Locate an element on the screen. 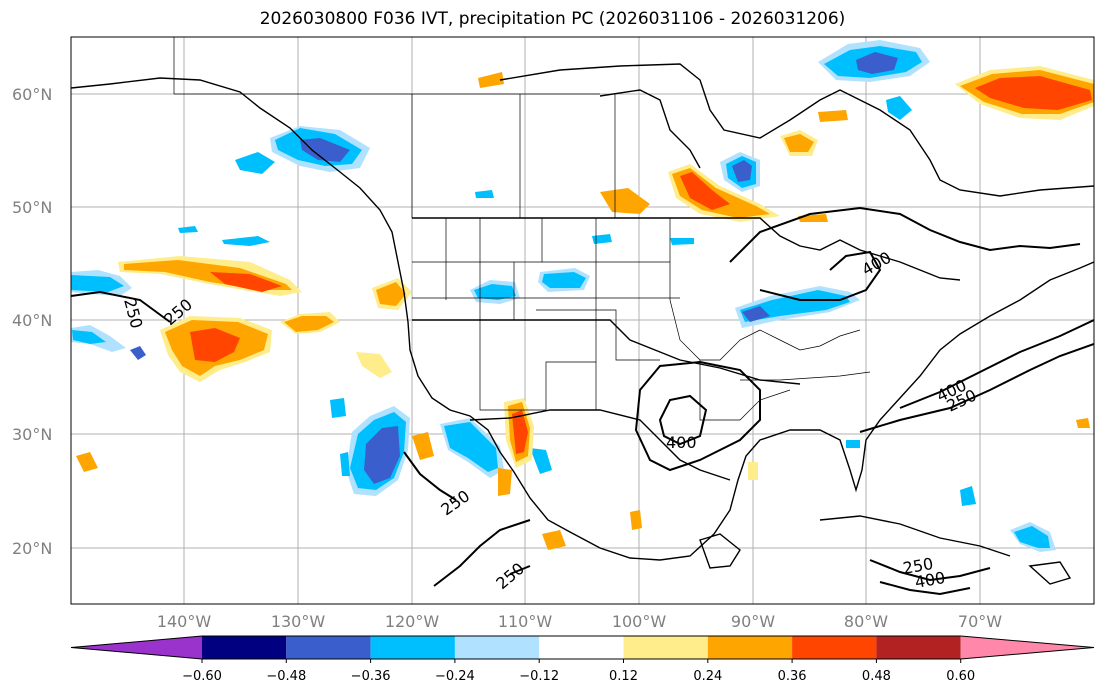  colorbar-extend-high is located at coordinates (1027, 647).